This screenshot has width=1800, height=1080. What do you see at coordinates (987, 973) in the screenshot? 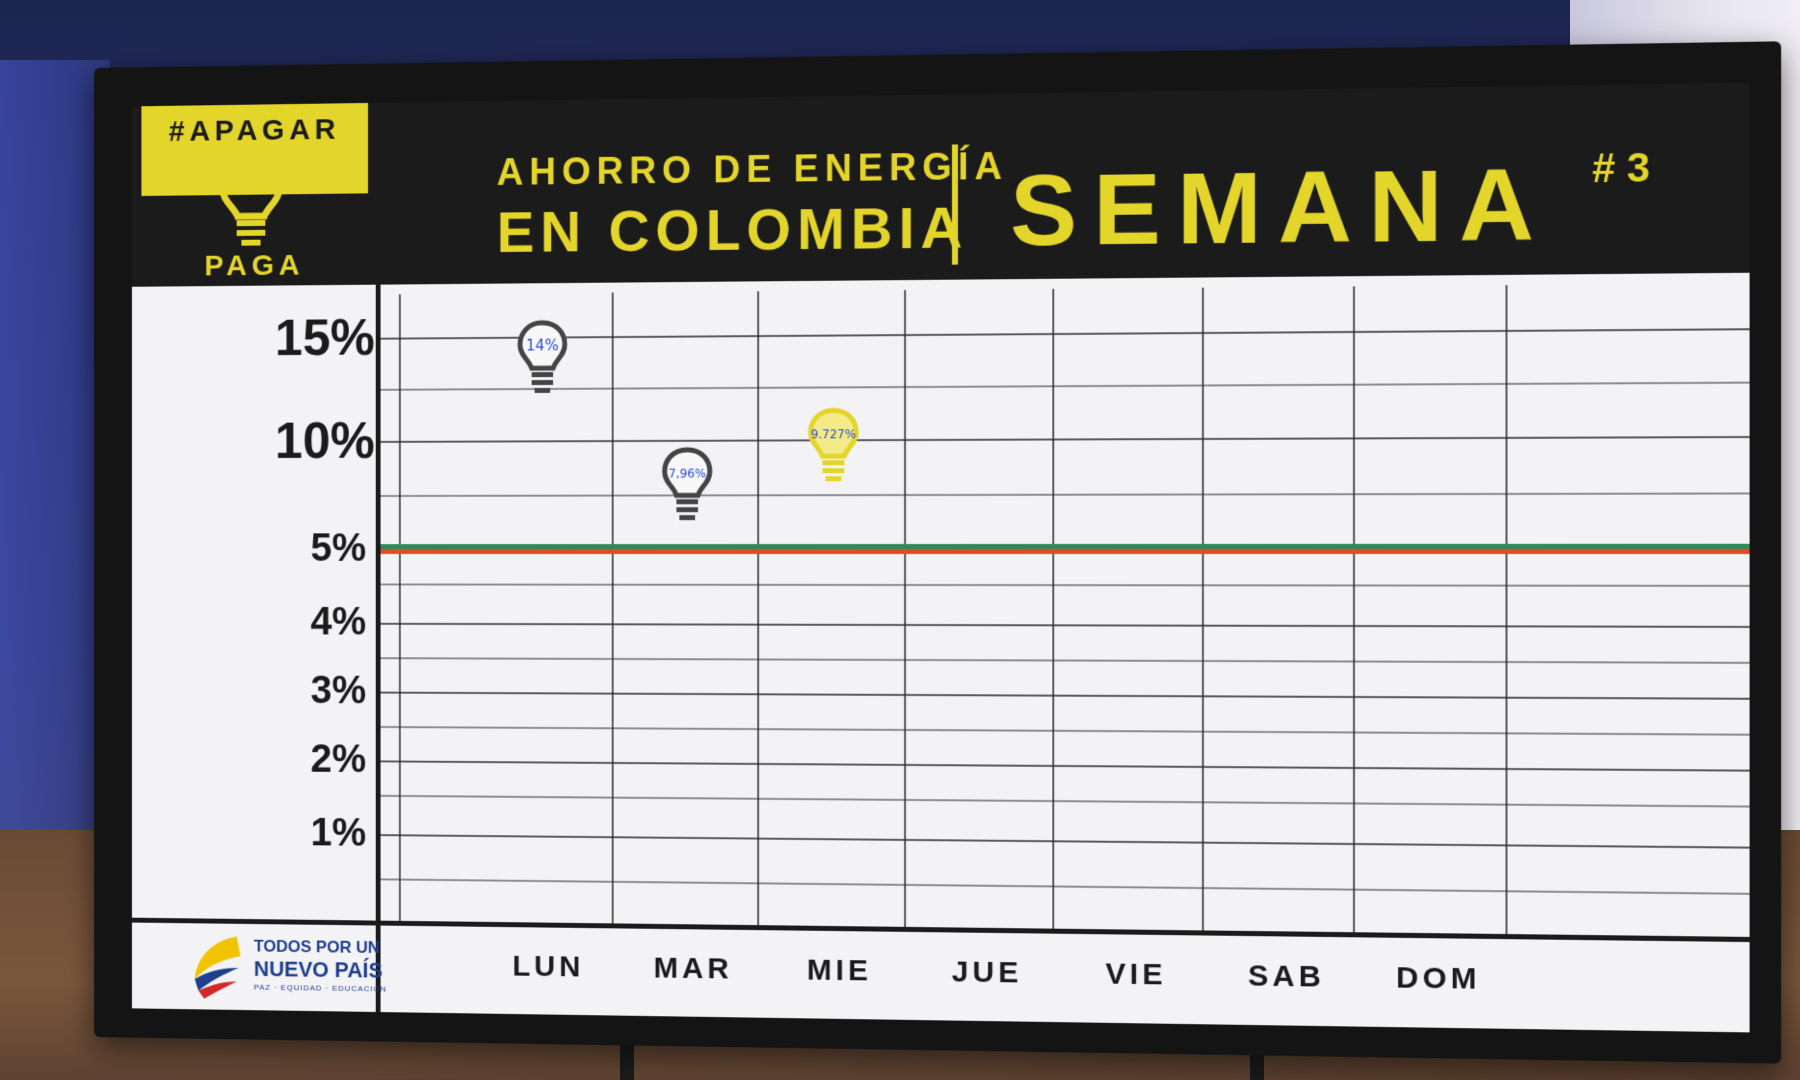
I see `x-tick-label: JUE` at bounding box center [987, 973].